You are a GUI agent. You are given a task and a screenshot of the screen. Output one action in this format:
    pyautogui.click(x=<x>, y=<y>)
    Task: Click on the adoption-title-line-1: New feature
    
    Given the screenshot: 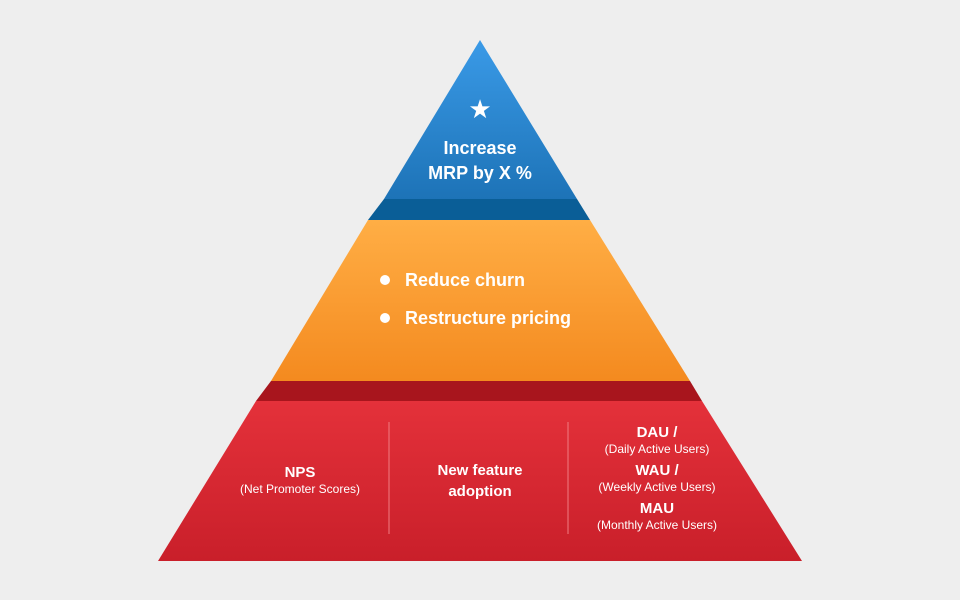 What is the action you would take?
    pyautogui.click(x=480, y=470)
    